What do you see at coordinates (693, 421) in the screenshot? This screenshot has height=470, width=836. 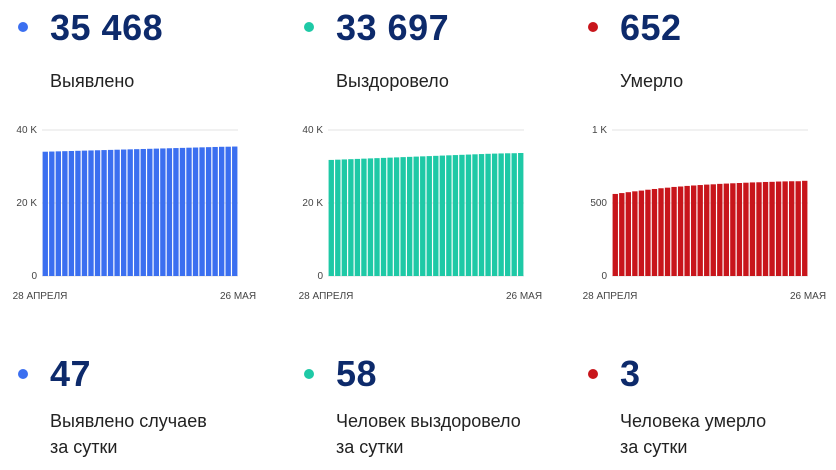 I see `deaths-daily-label-line1: Человека умерло` at bounding box center [693, 421].